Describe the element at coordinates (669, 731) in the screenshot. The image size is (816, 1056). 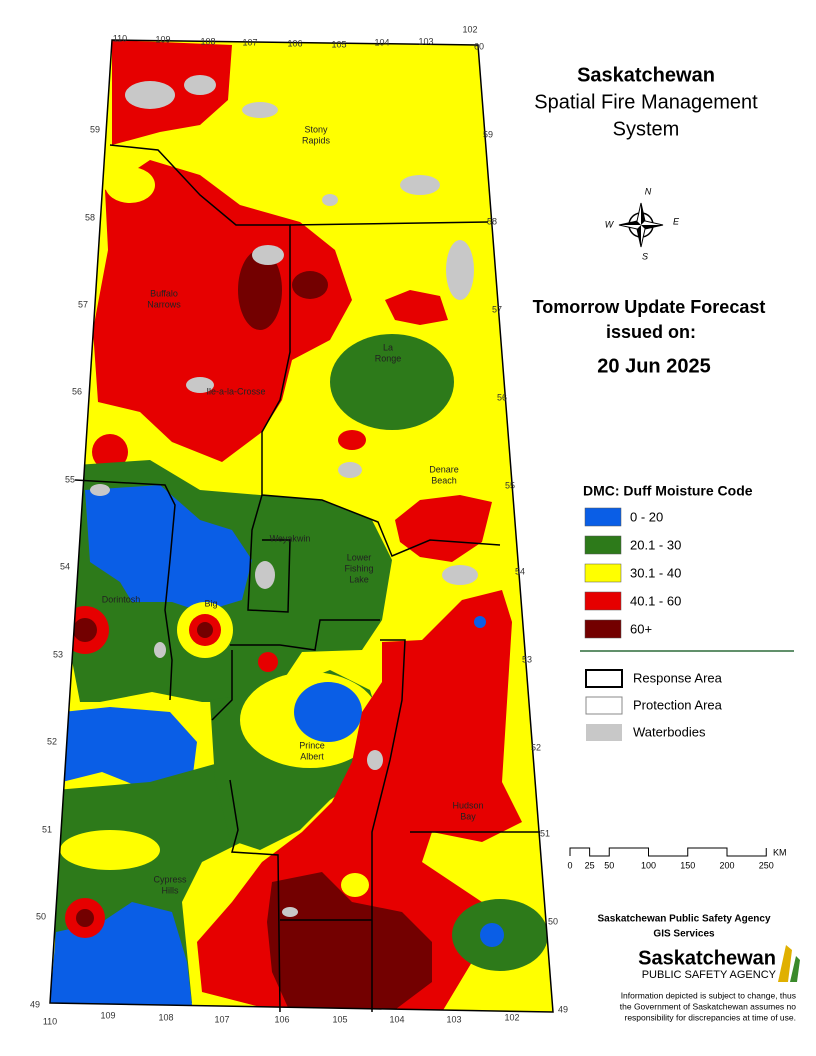
I see `legend-label: Waterbodies` at that location.